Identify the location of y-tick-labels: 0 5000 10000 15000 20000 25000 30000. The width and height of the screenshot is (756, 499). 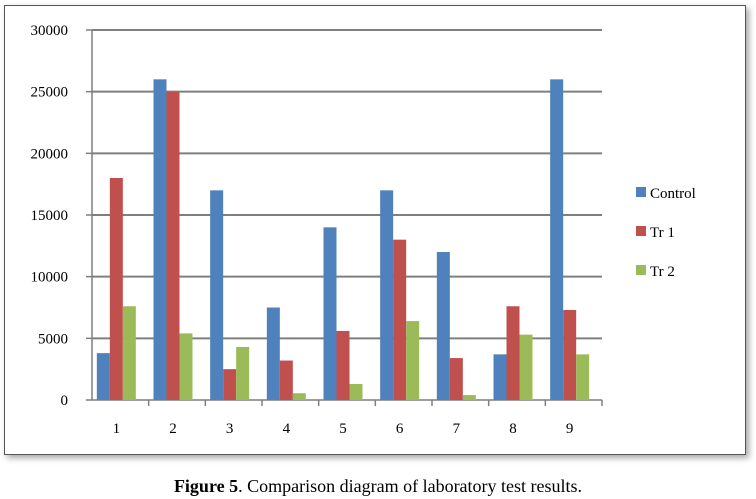
(50, 216).